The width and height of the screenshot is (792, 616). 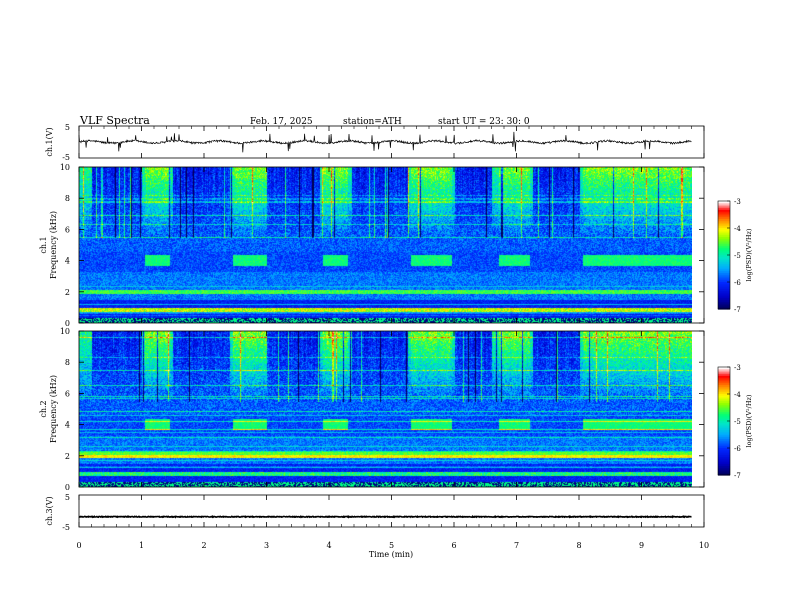 What do you see at coordinates (66, 157) in the screenshot?
I see `ch1-ytick-bottom: -5` at bounding box center [66, 157].